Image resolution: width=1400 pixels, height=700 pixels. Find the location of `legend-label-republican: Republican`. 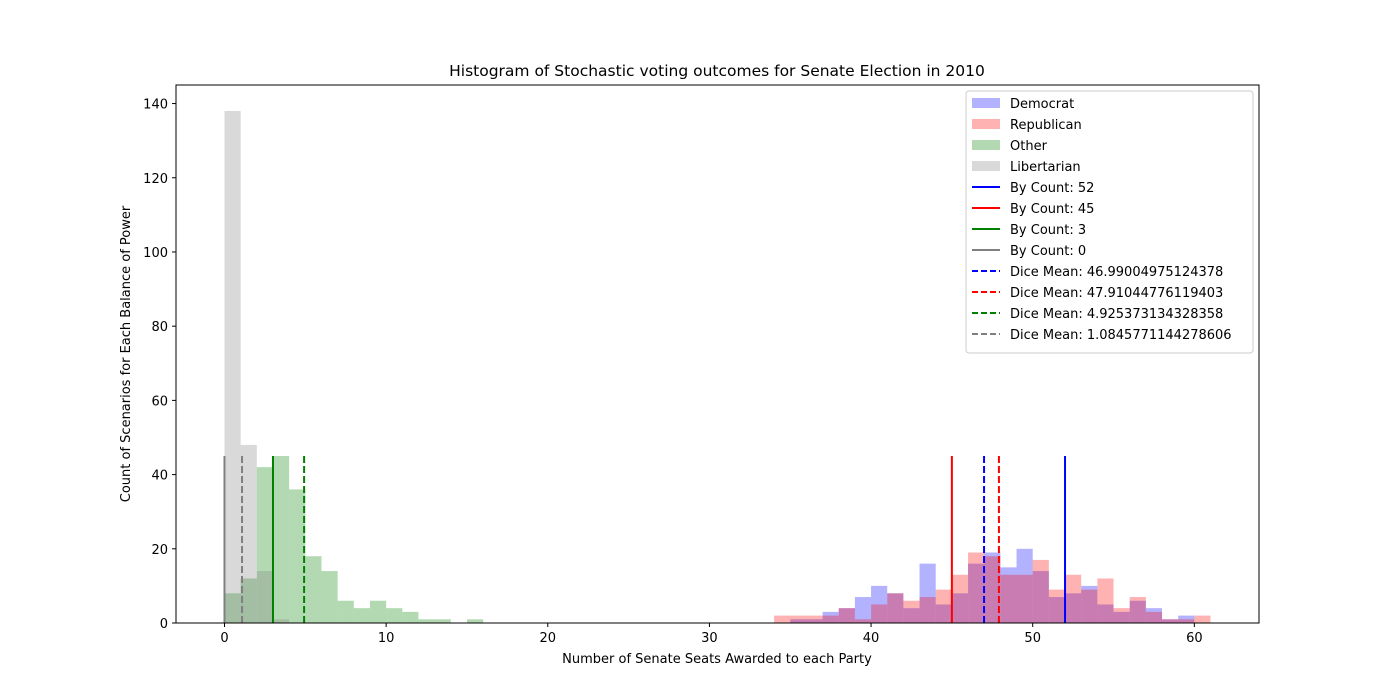

legend-label-republican: Republican is located at coordinates (1046, 125).